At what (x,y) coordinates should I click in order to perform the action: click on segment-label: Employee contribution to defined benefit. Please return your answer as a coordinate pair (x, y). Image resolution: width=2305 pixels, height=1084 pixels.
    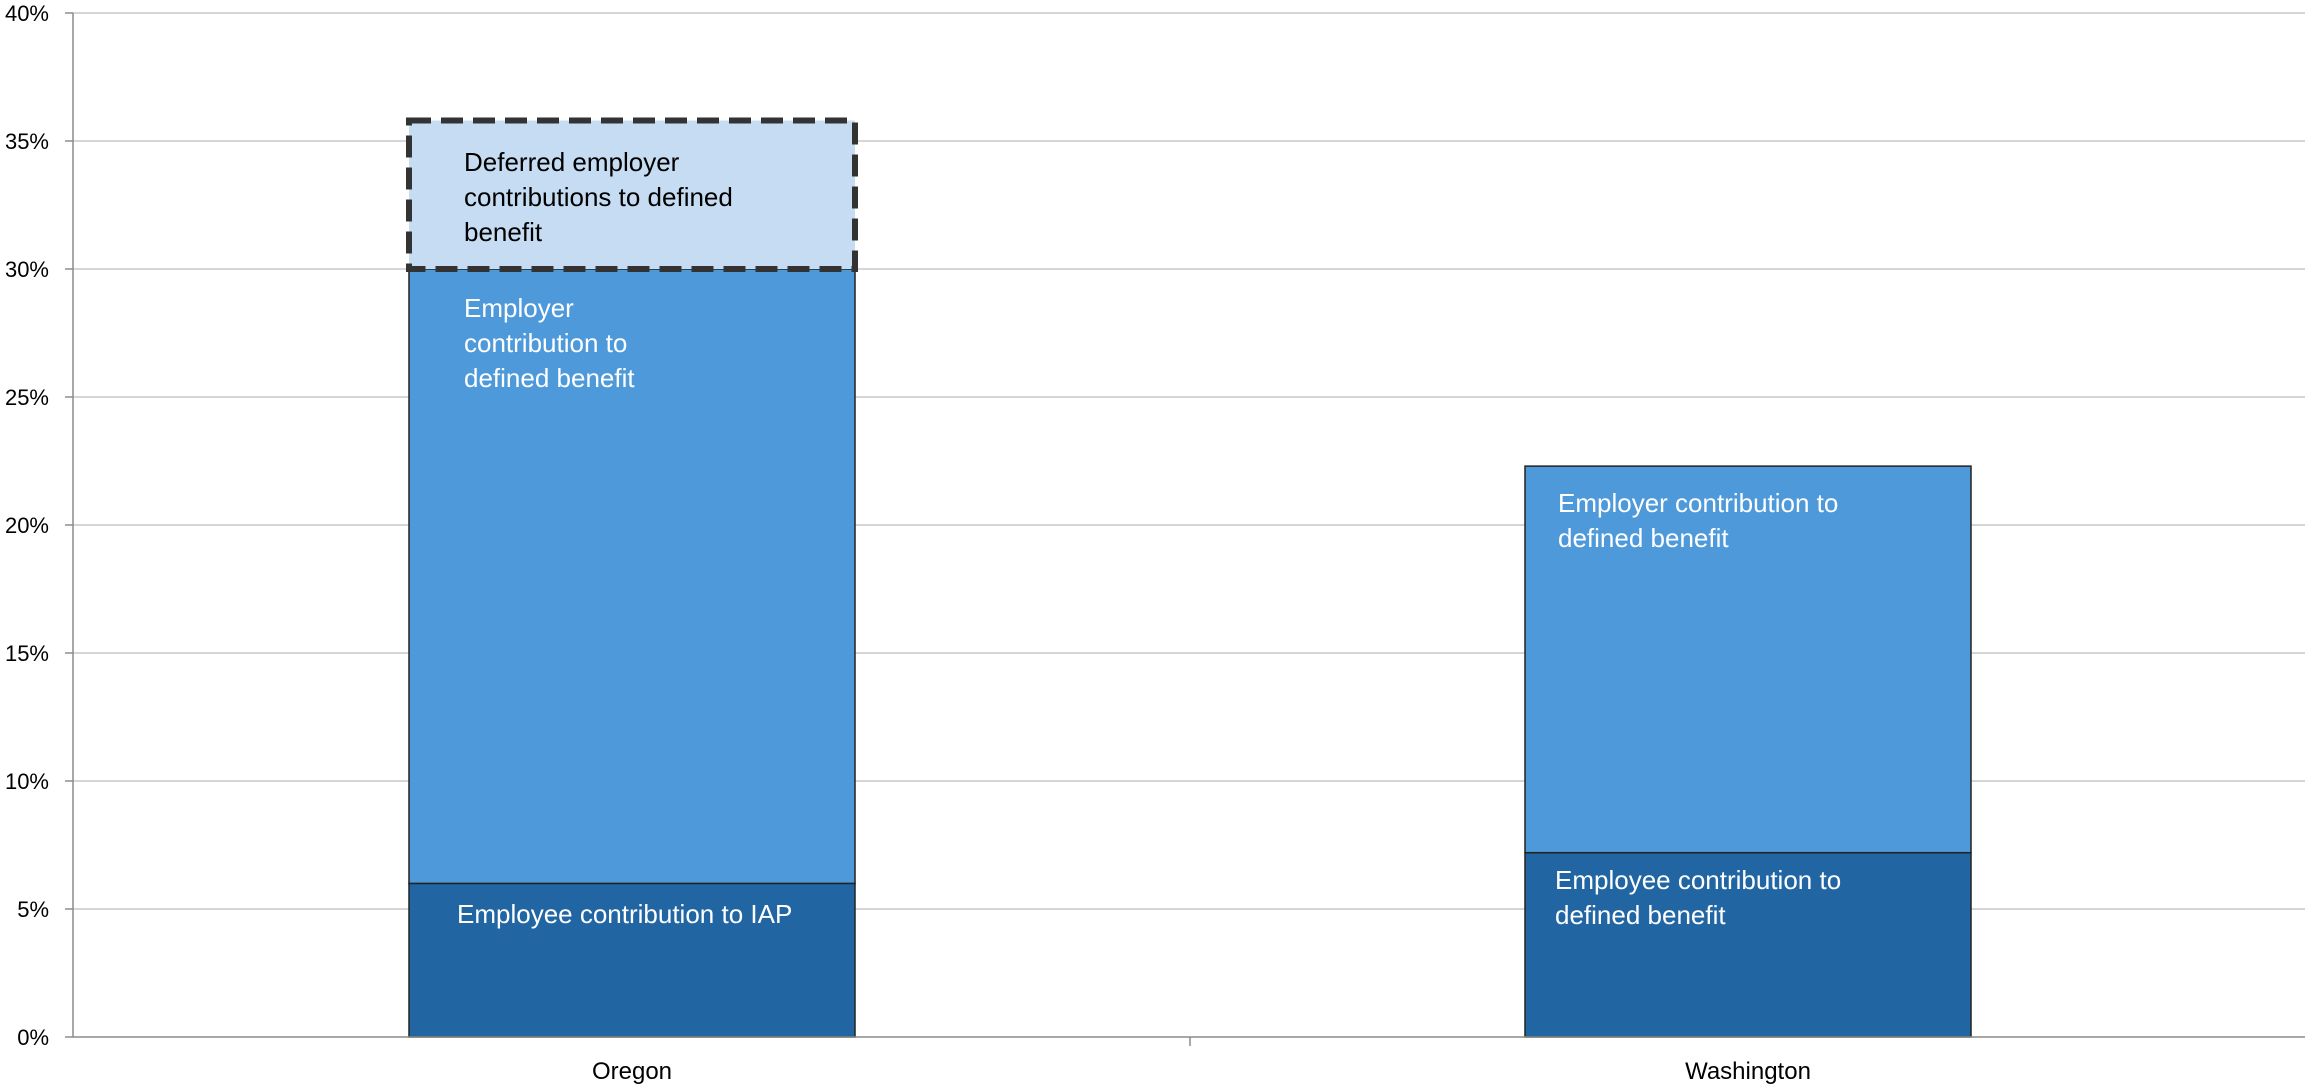
    Looking at the image, I should click on (1698, 897).